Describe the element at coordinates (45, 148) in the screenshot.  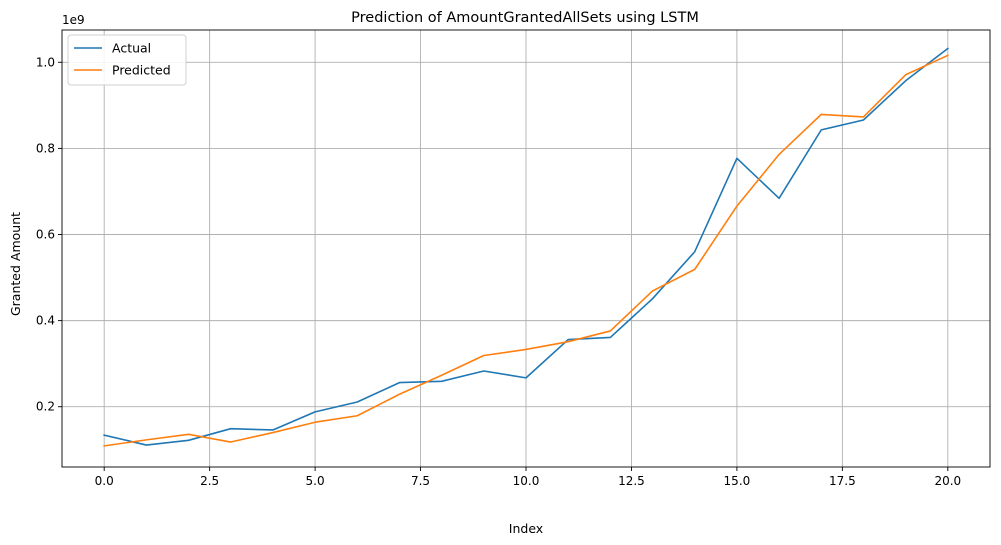
I see `y-tick-label: 0.8` at that location.